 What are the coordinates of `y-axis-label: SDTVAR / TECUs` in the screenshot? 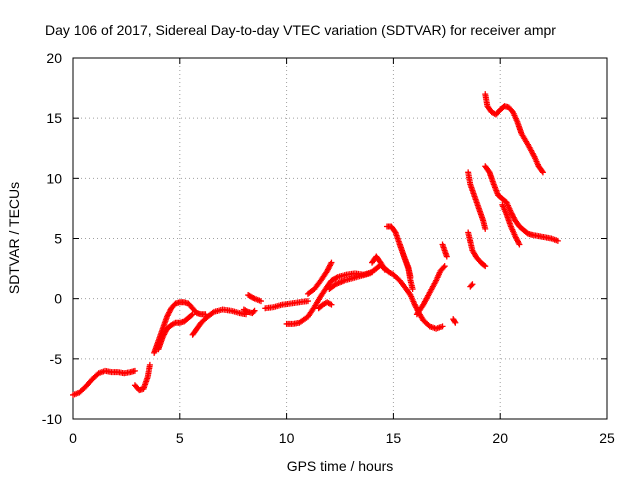 It's located at (14, 238).